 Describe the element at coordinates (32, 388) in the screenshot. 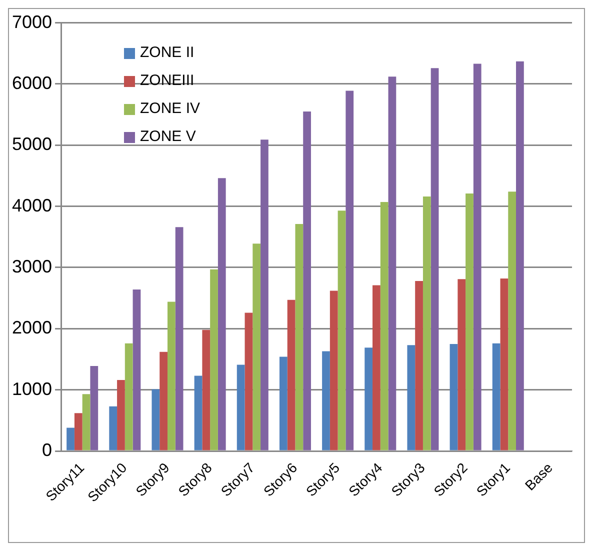

I see `y-tick-label: 1000` at that location.